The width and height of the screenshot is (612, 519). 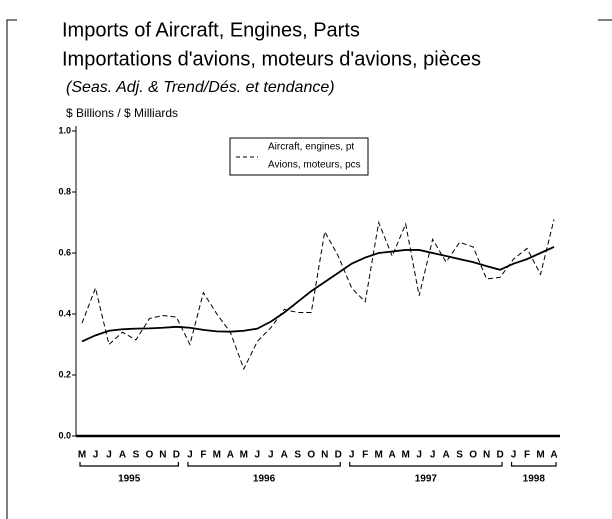 I want to click on chart-title: Imports of Aircraft, Engines, Parts, so click(x=211, y=30).